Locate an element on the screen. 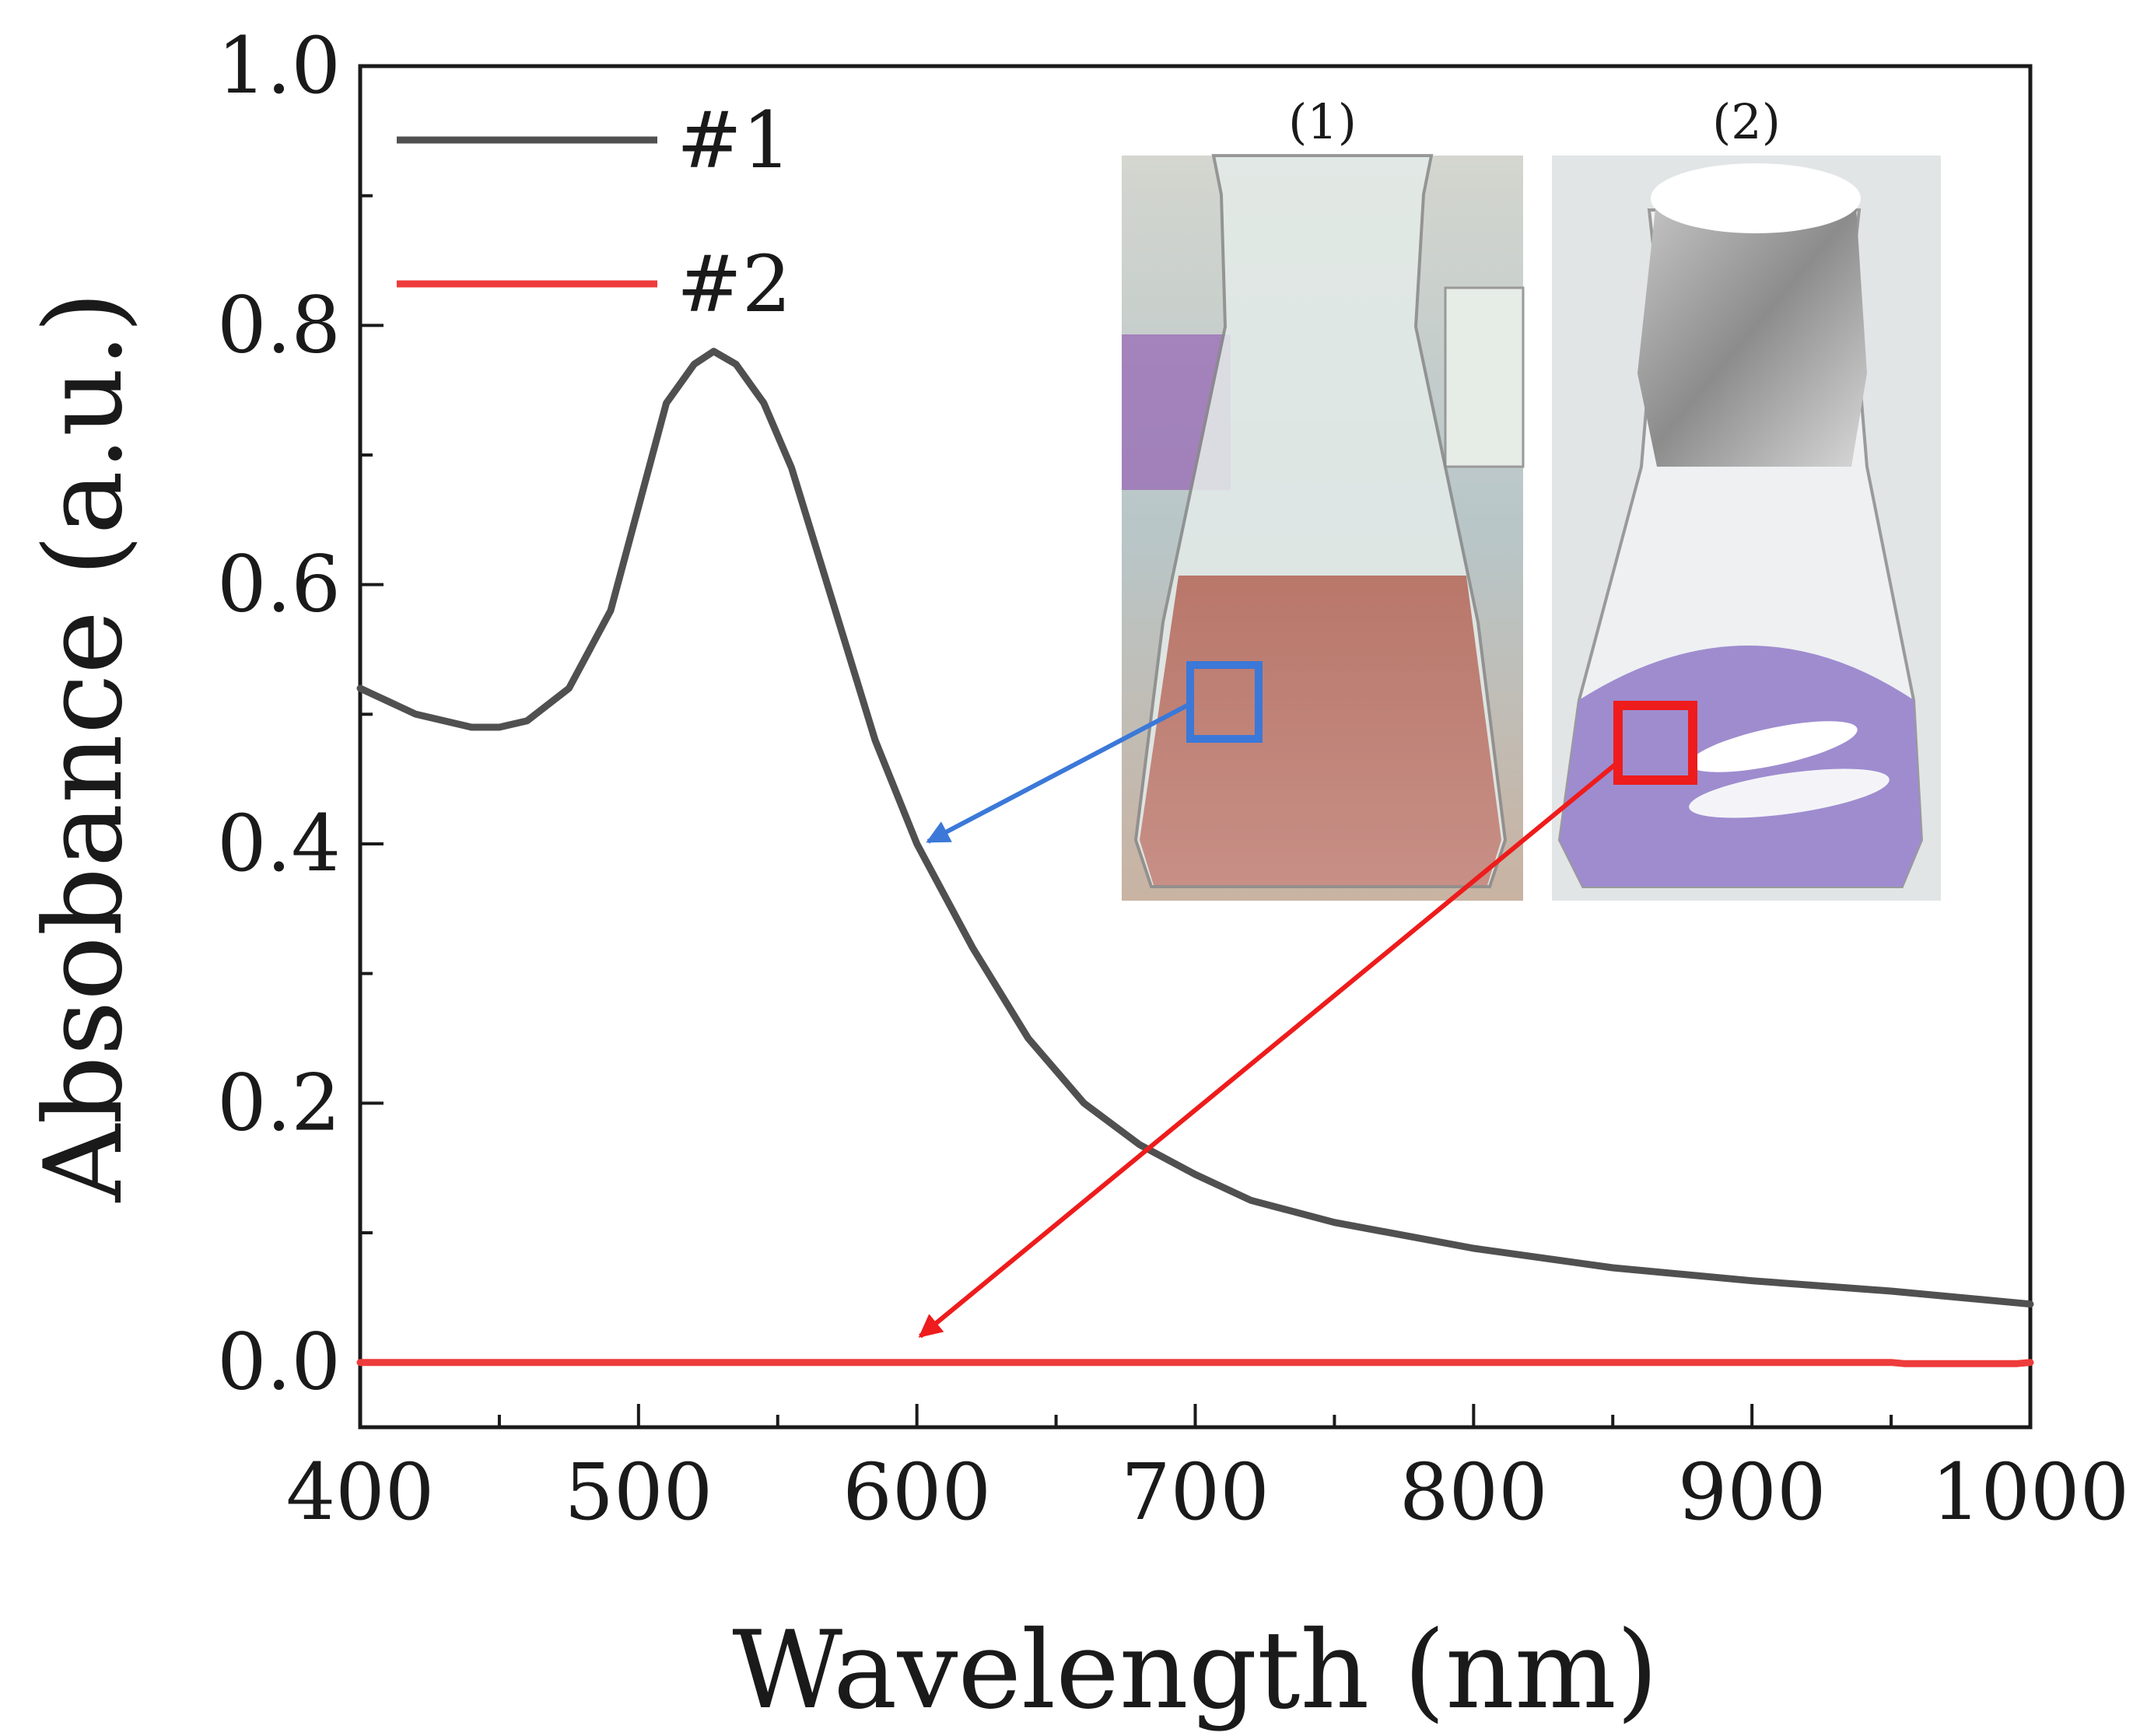 This screenshot has height=1736, width=2140. foil-top is located at coordinates (1756, 198).